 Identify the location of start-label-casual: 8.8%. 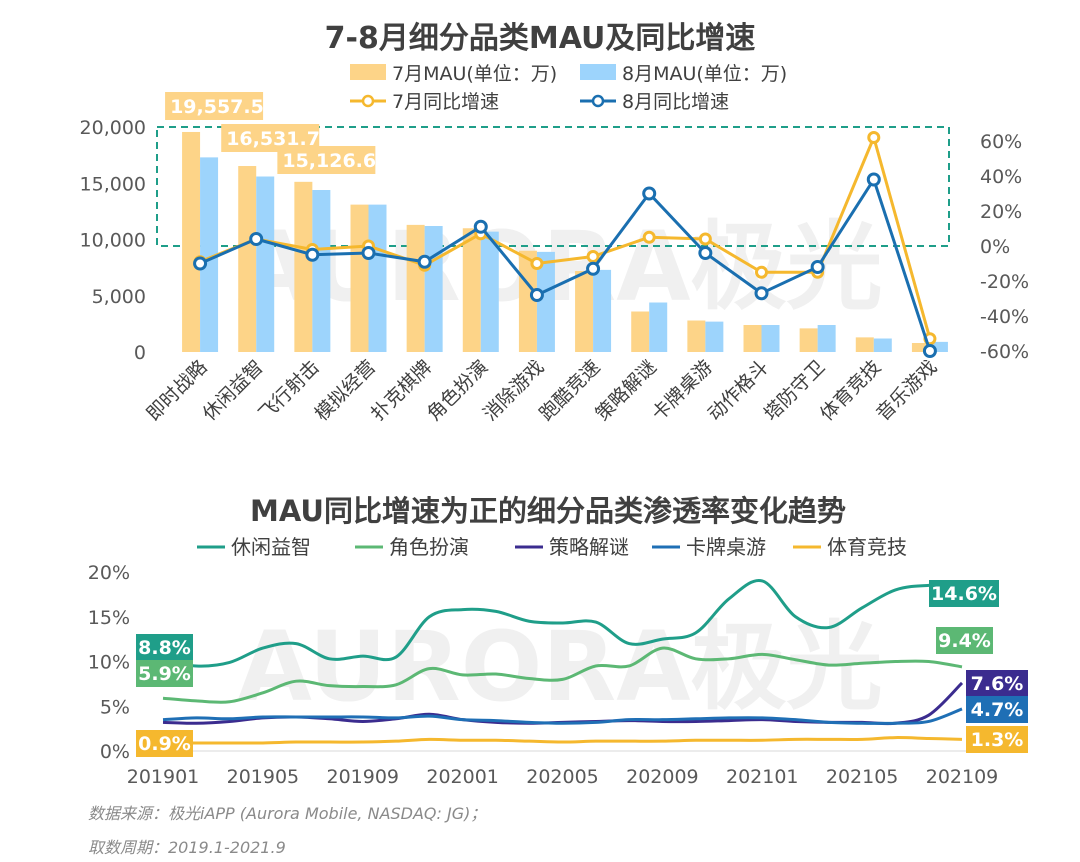
(164, 648).